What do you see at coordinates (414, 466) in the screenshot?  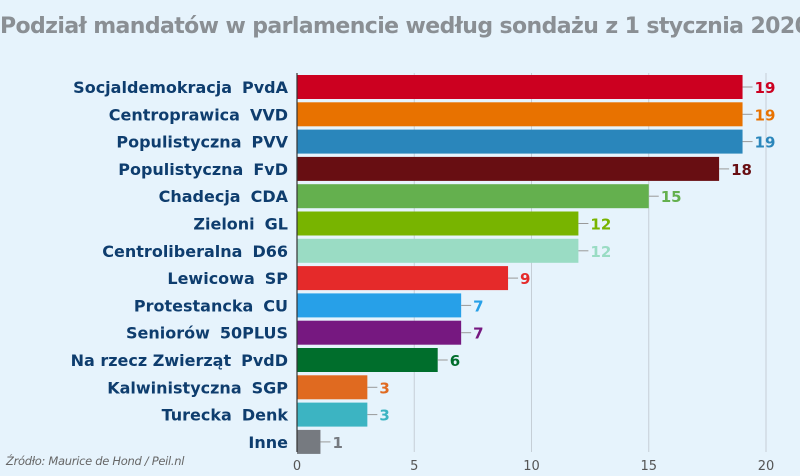 I see `x-tick-label: 5` at bounding box center [414, 466].